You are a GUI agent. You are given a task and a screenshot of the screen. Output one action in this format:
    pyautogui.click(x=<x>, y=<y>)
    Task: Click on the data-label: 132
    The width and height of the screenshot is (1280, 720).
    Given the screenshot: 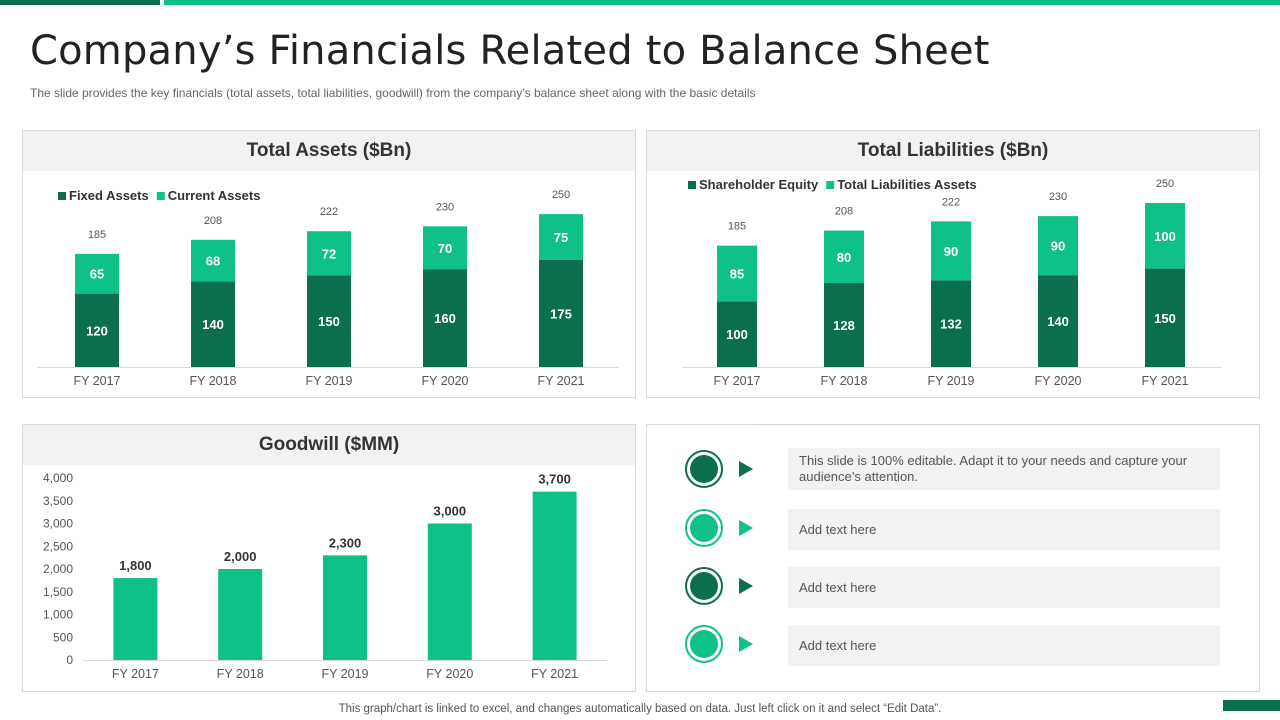 What is the action you would take?
    pyautogui.click(x=951, y=324)
    